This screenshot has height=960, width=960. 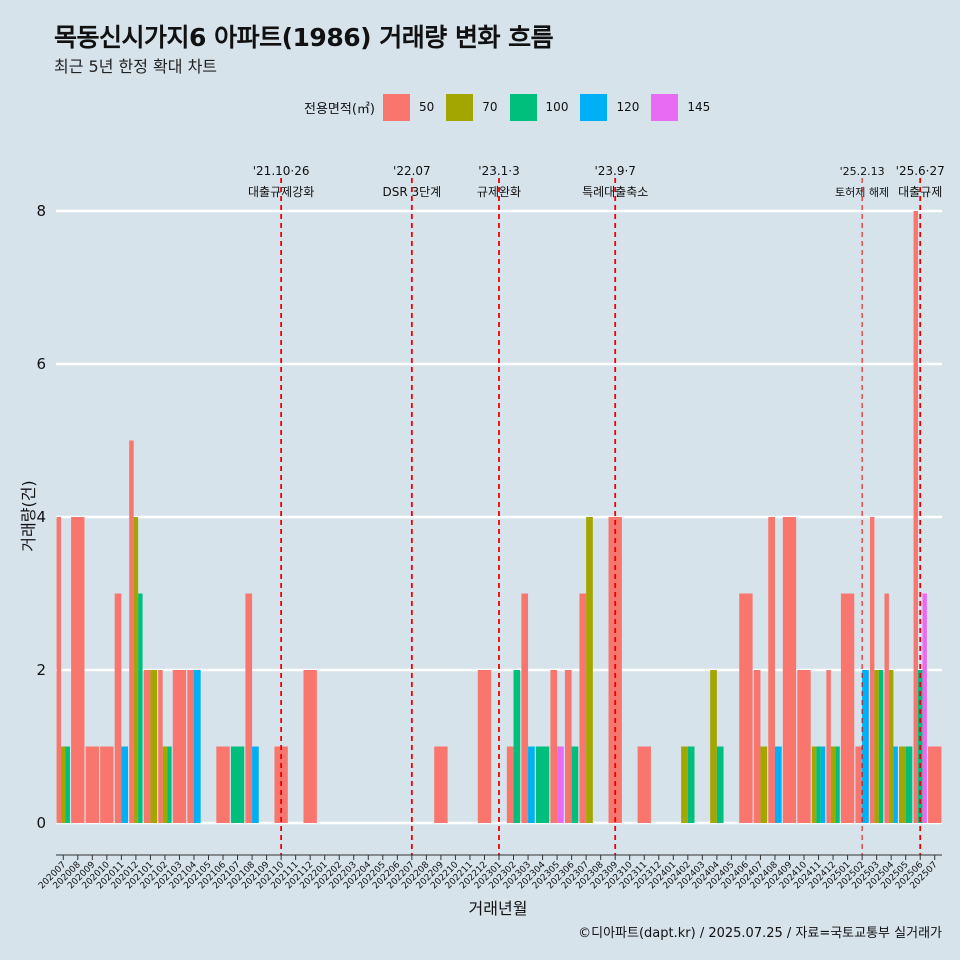 I want to click on annotation-date: '22.07, so click(x=412, y=171).